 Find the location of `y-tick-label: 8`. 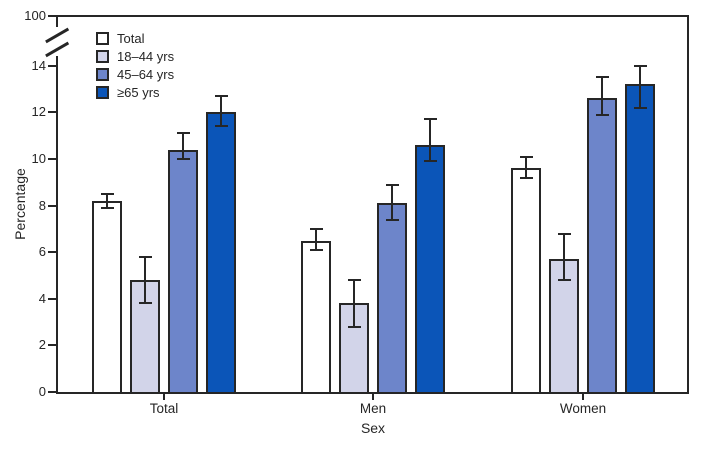

y-tick-label: 8 is located at coordinates (42, 205).